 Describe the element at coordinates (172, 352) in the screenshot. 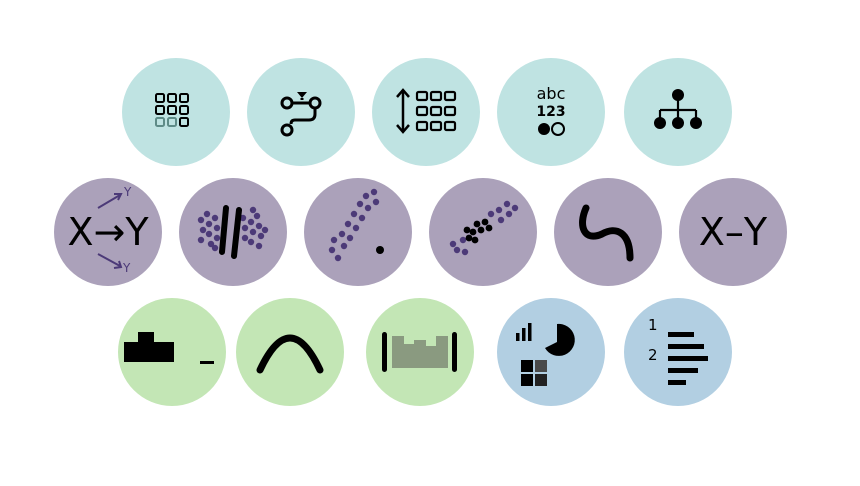

I see `histogram-icon` at that location.